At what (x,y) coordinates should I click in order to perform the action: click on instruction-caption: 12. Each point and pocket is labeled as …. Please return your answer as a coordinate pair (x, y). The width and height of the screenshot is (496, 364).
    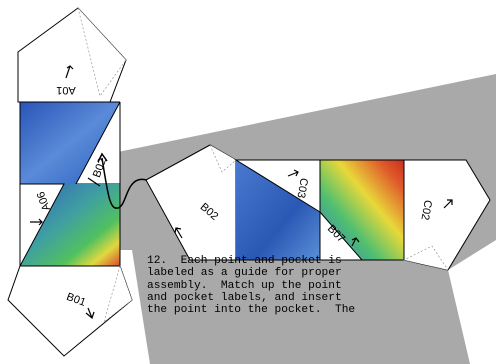
    Looking at the image, I should click on (319, 285).